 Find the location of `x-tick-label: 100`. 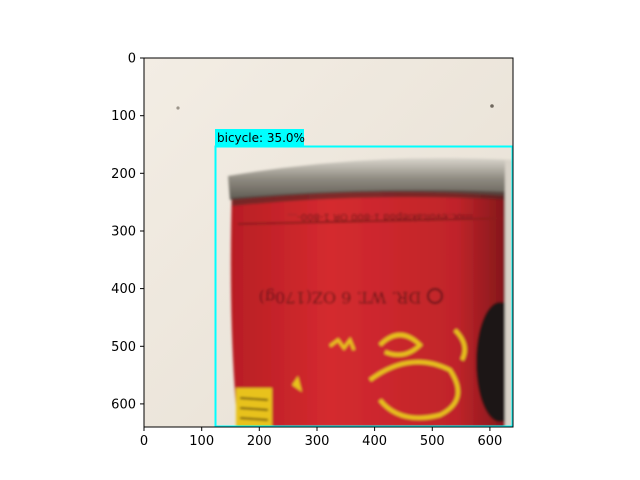

x-tick-label: 100 is located at coordinates (201, 441).